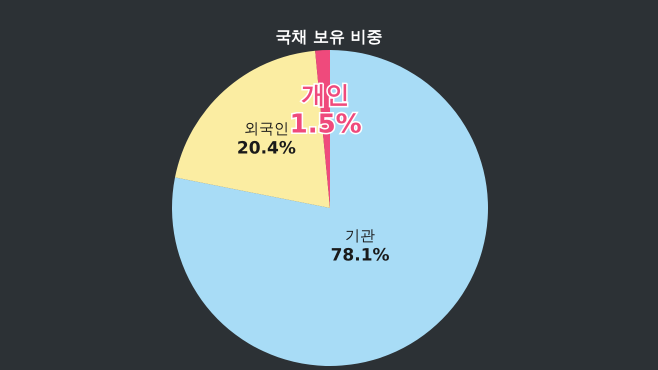 The image size is (658, 370). What do you see at coordinates (326, 94) in the screenshot?
I see `slice-label: 개인` at bounding box center [326, 94].